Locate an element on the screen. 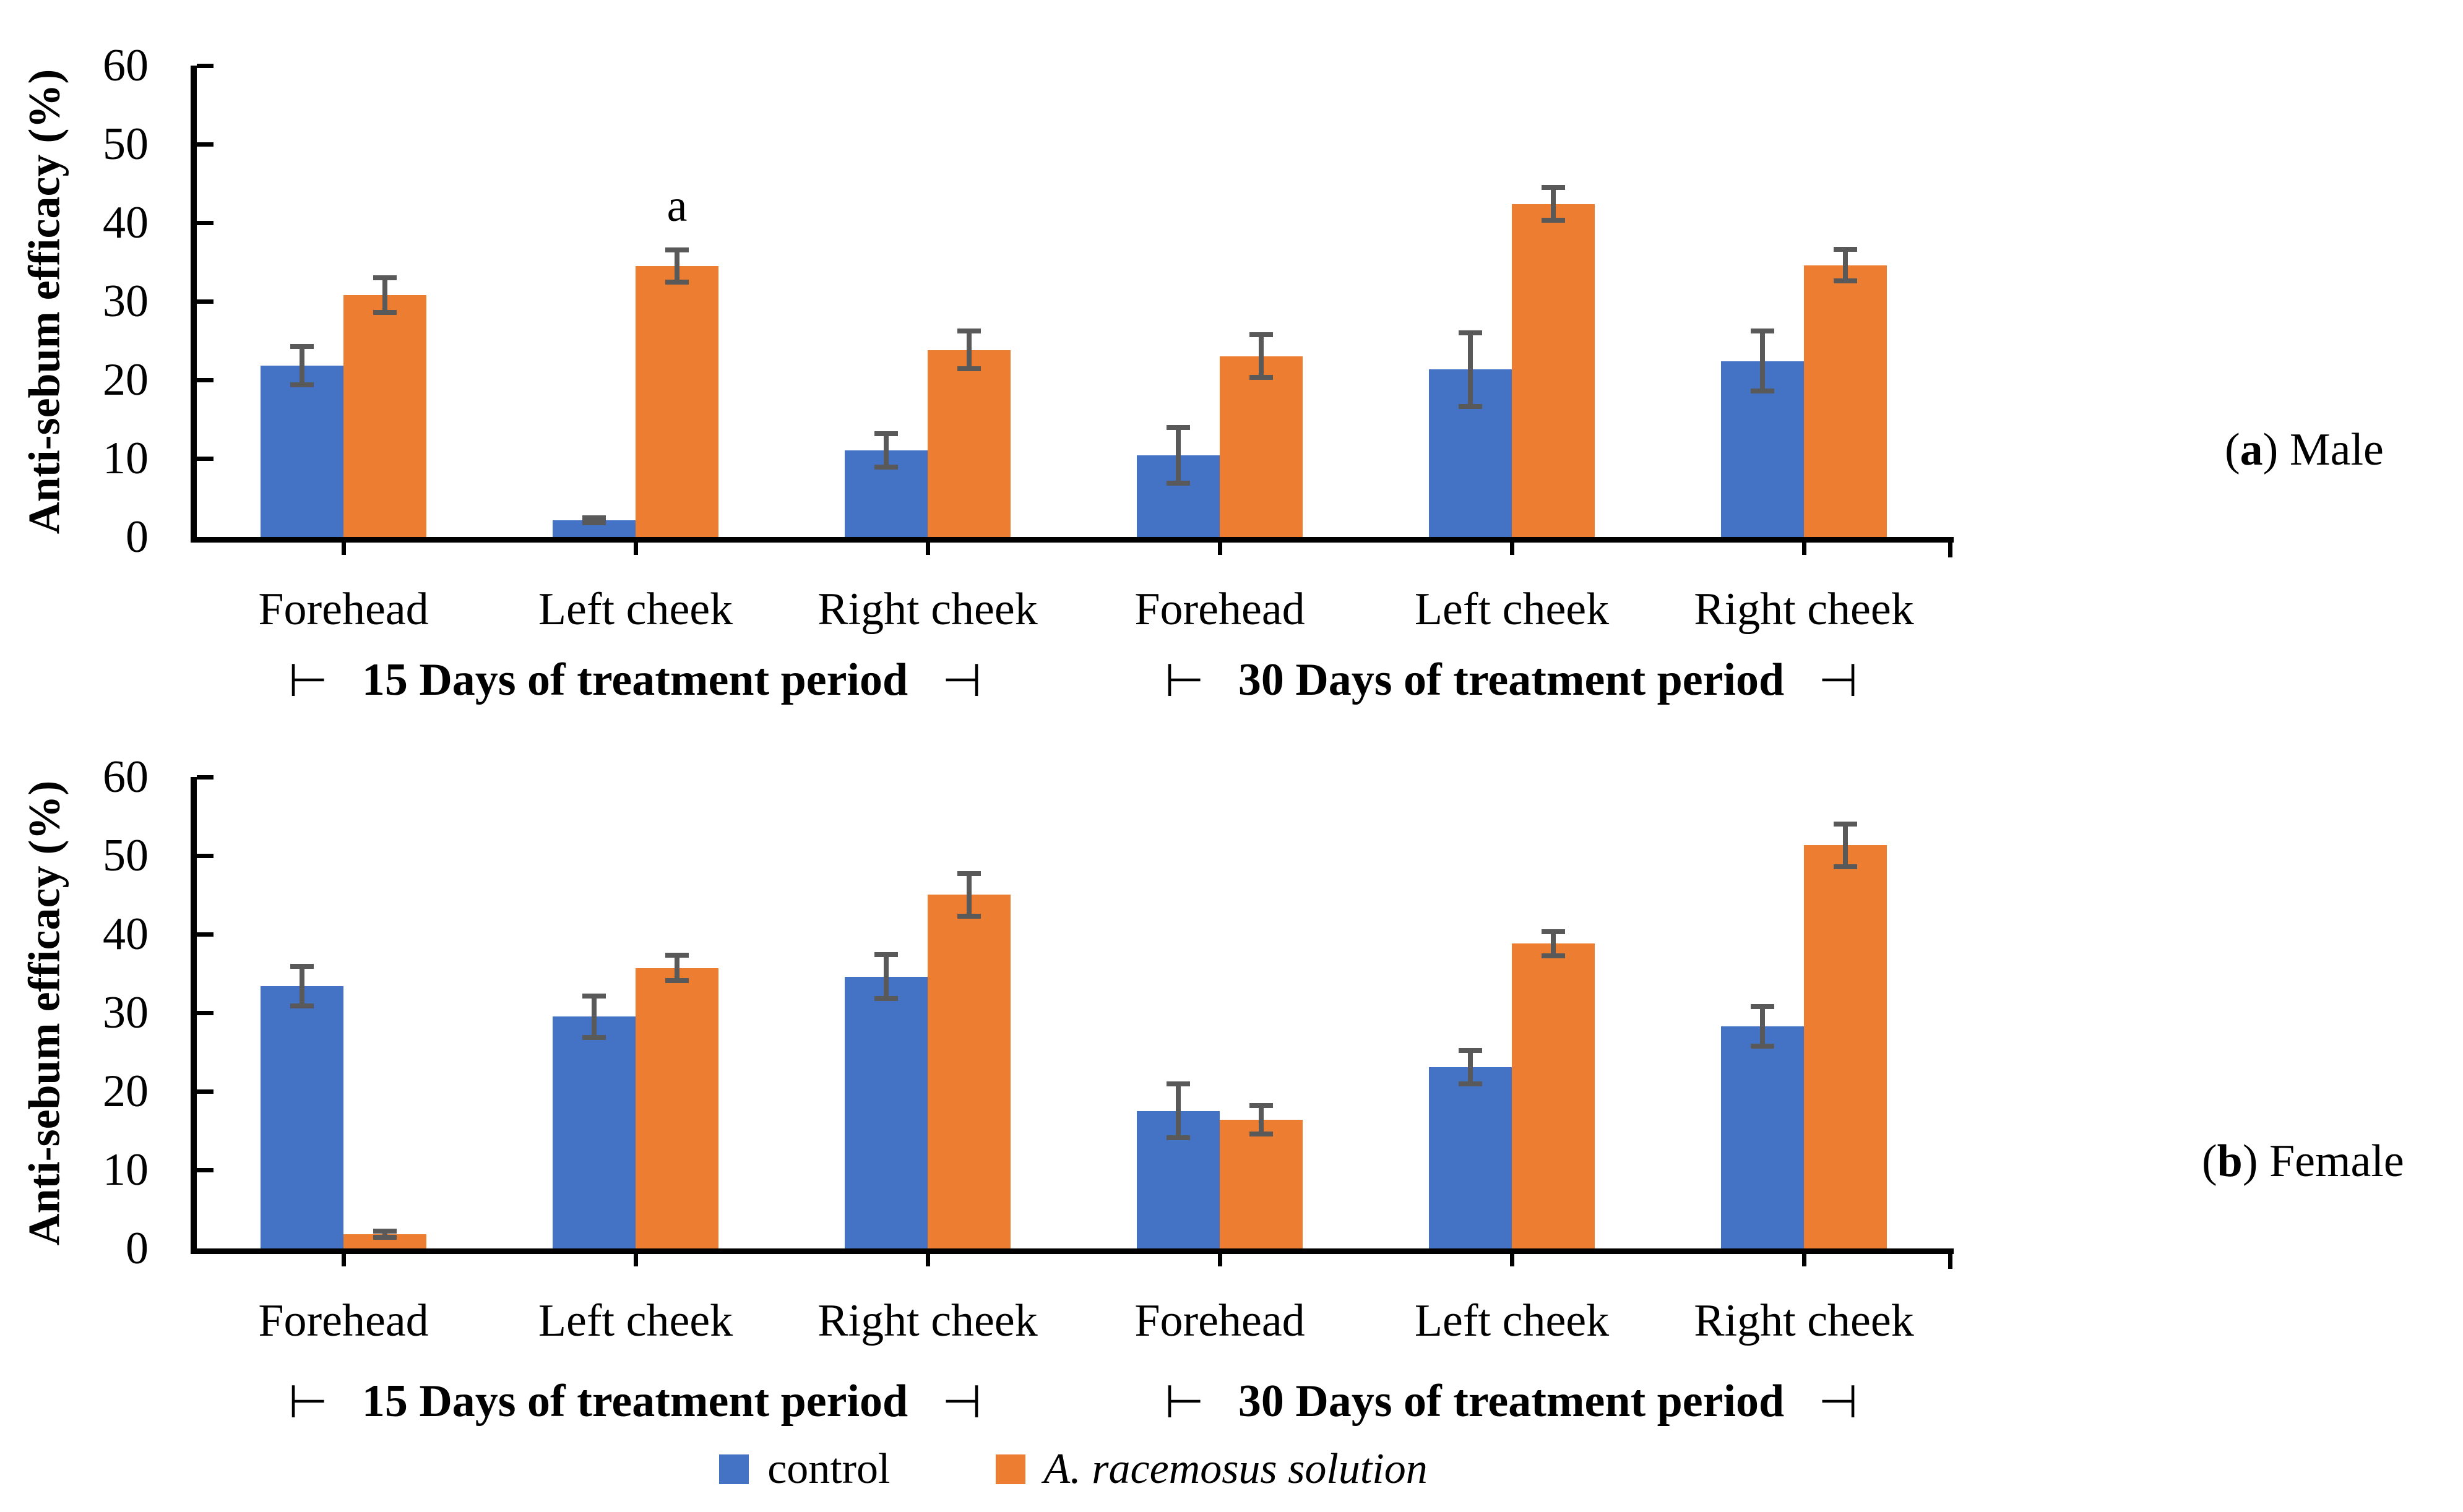 The height and width of the screenshot is (1512, 2463). y-tick-label: 40 is located at coordinates (126, 934).